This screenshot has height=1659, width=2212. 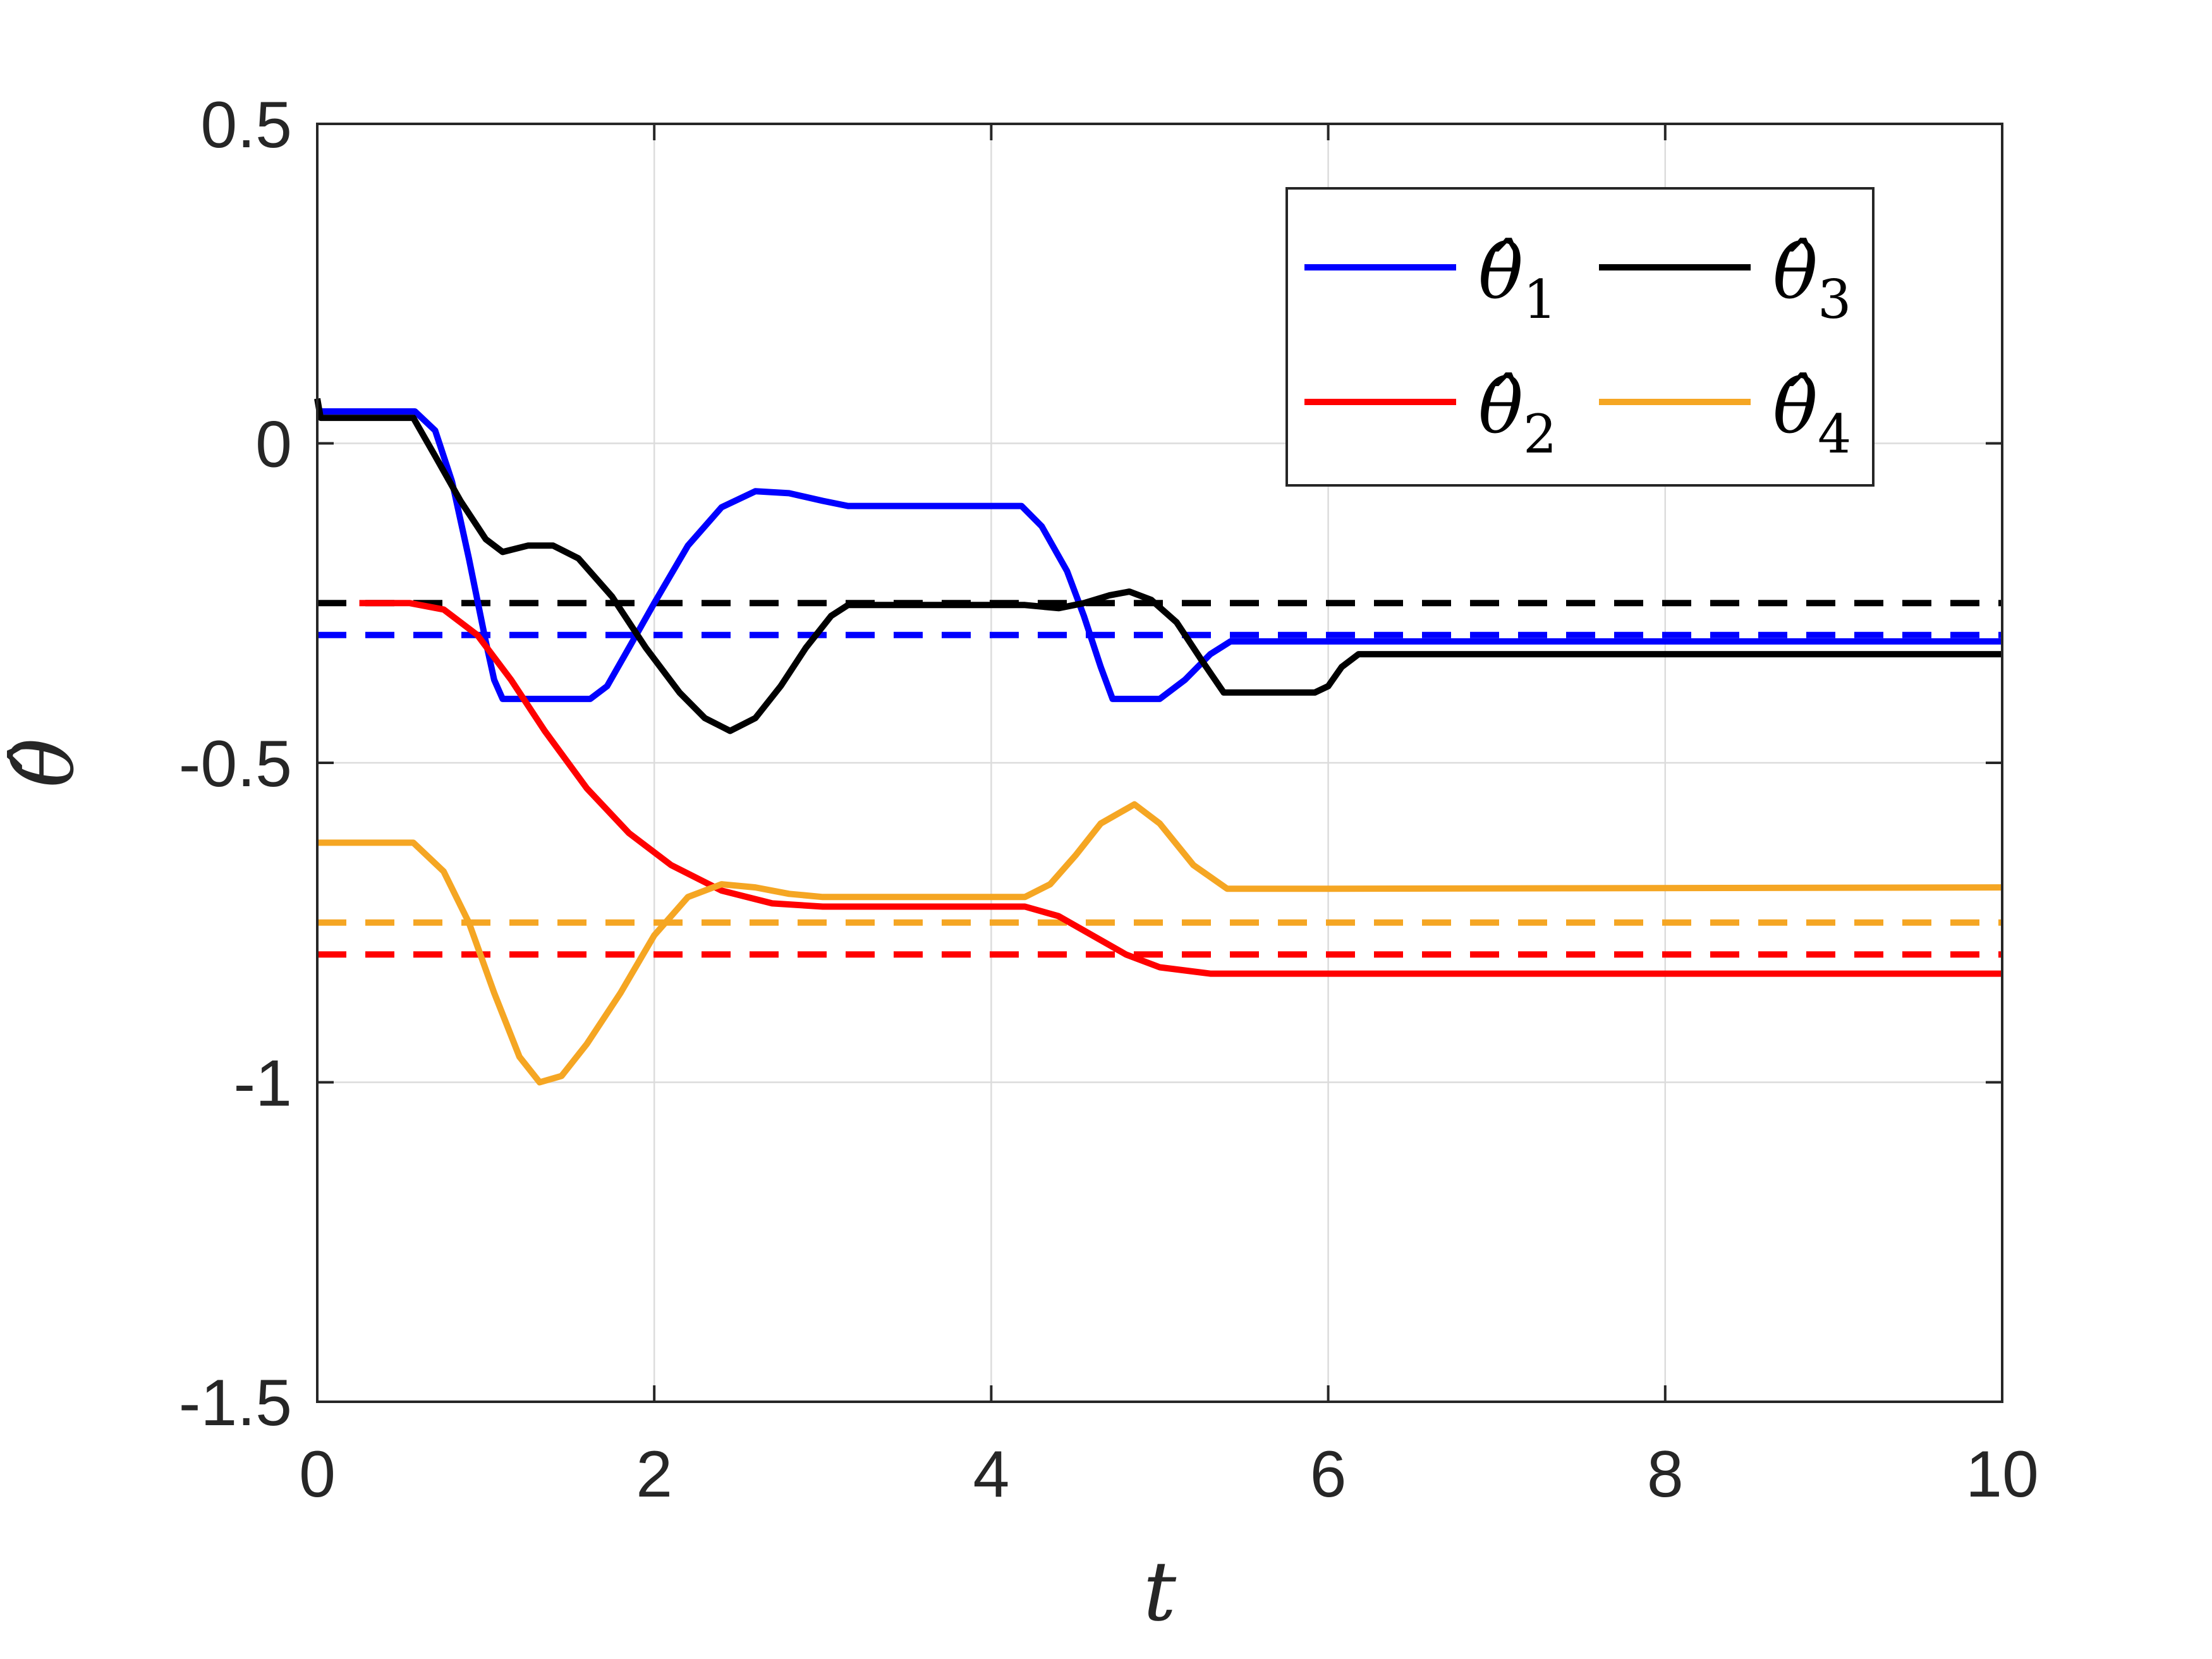 I want to click on x-axis-label: t, so click(x=1160, y=1591).